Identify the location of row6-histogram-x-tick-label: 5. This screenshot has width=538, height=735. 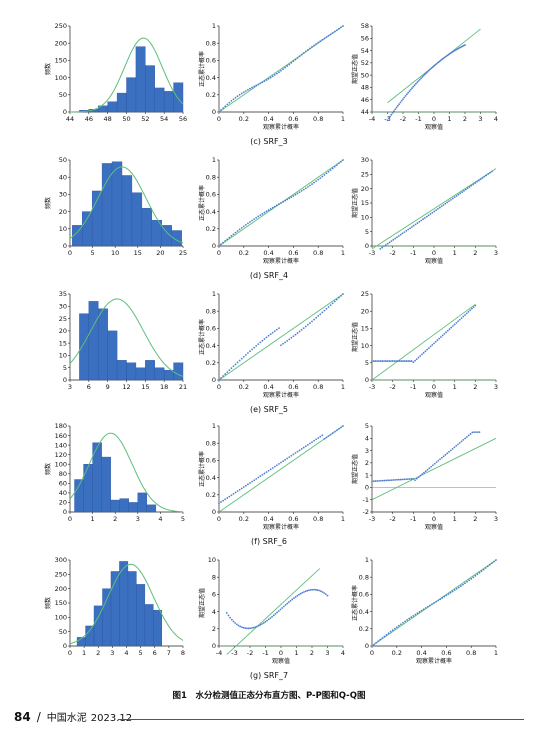
(183, 519).